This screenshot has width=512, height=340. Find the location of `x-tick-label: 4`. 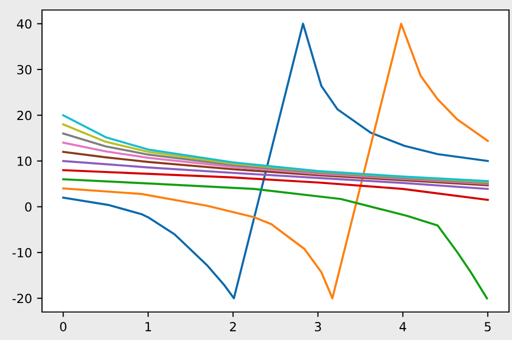

x-tick-label: 4 is located at coordinates (403, 327).